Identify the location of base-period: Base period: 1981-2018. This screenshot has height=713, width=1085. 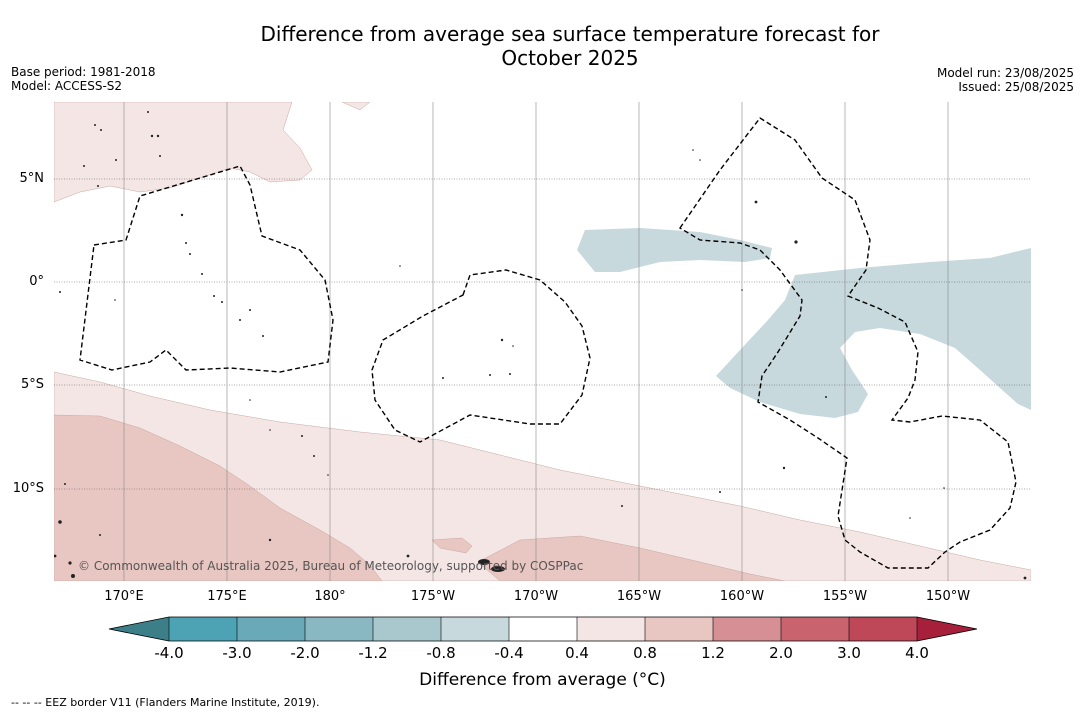
(83, 72).